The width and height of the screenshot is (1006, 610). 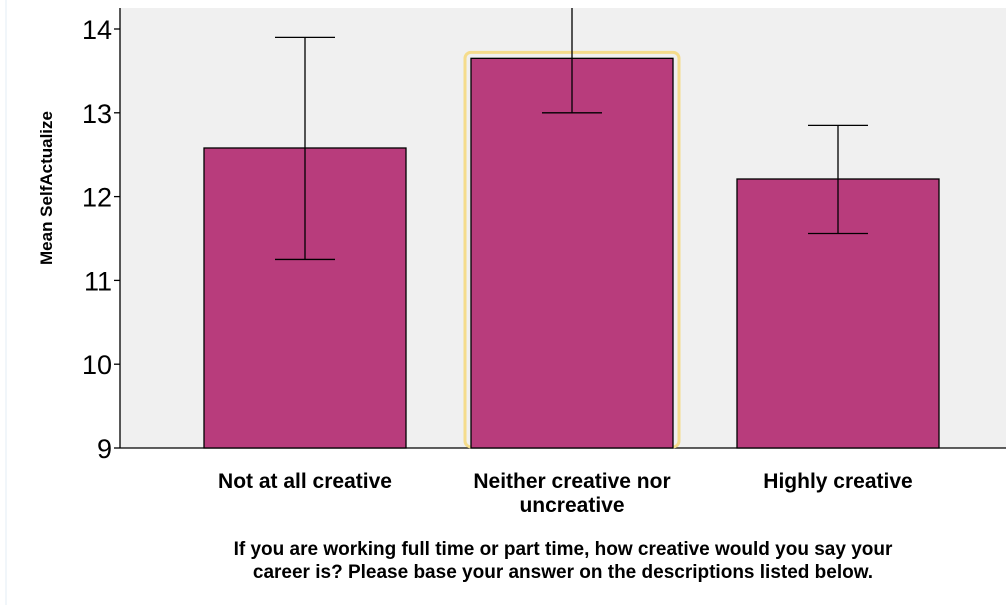 I want to click on y-tick-label: 14, so click(x=97, y=30).